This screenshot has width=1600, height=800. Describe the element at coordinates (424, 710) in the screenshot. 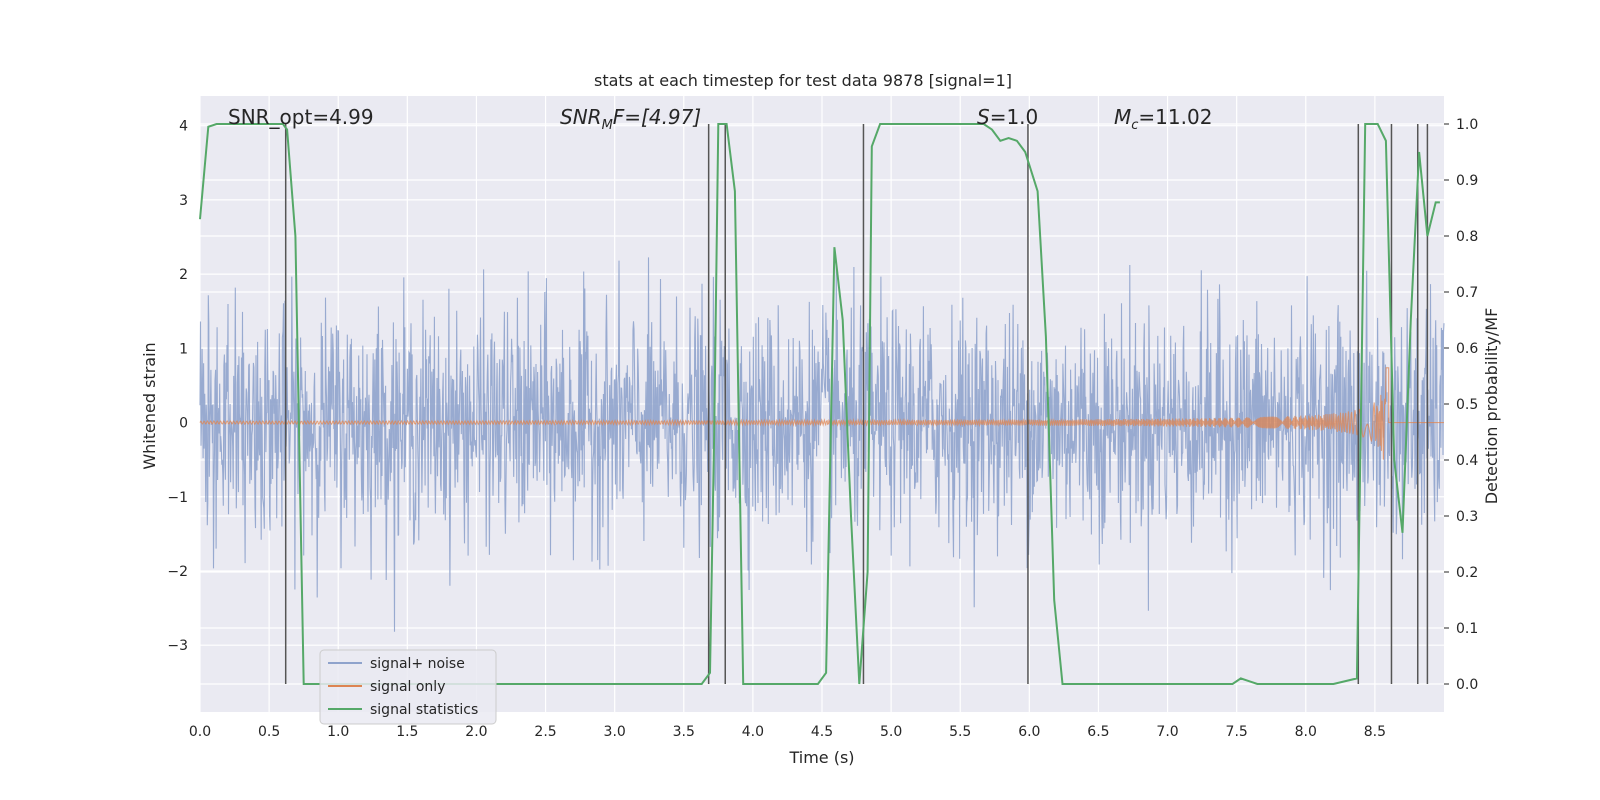

I see `legend-label-stats: signal statistics` at that location.